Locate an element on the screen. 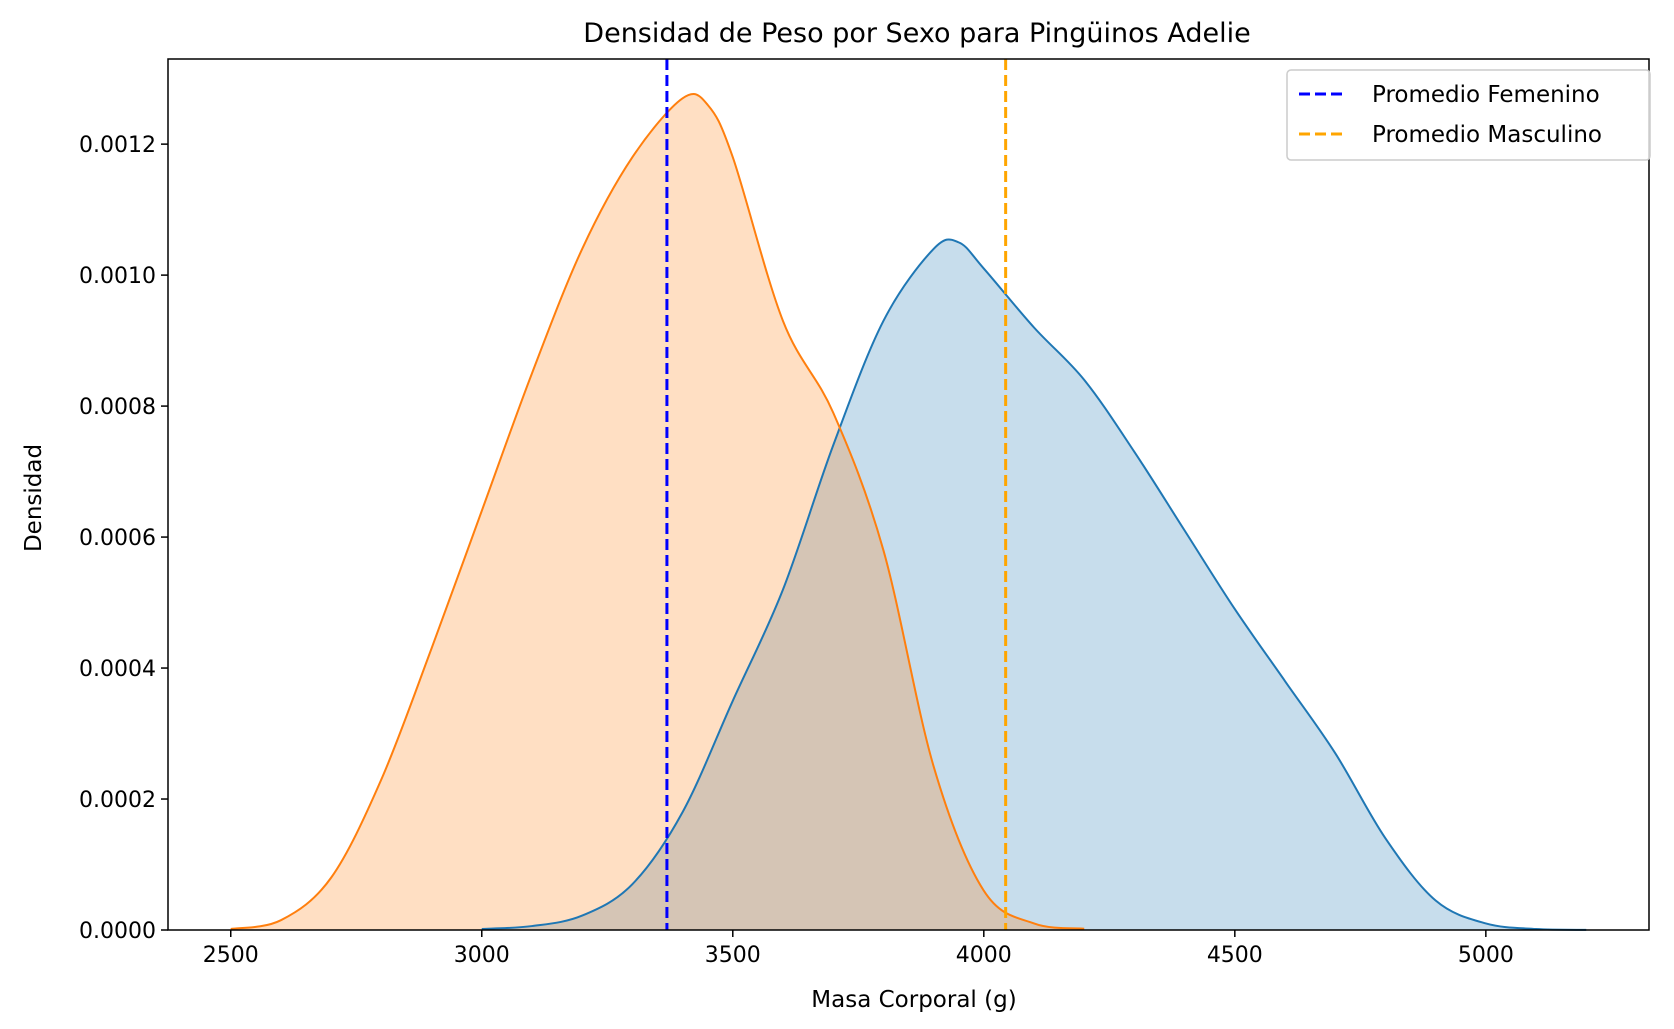 This screenshot has height=1029, width=1674. x-tick-label: 2500 is located at coordinates (231, 955).